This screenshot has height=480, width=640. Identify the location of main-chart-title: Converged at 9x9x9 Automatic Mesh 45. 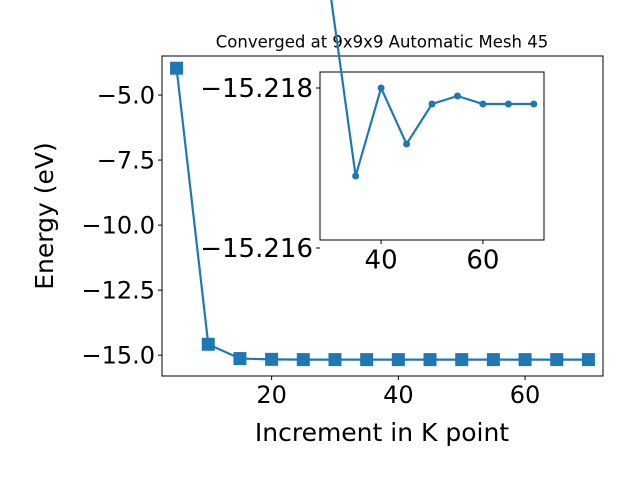
(382, 42).